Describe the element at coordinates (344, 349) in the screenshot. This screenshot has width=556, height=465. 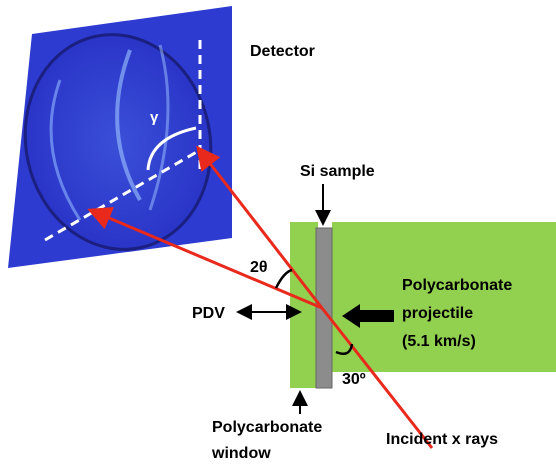
I see `incidence-arc` at that location.